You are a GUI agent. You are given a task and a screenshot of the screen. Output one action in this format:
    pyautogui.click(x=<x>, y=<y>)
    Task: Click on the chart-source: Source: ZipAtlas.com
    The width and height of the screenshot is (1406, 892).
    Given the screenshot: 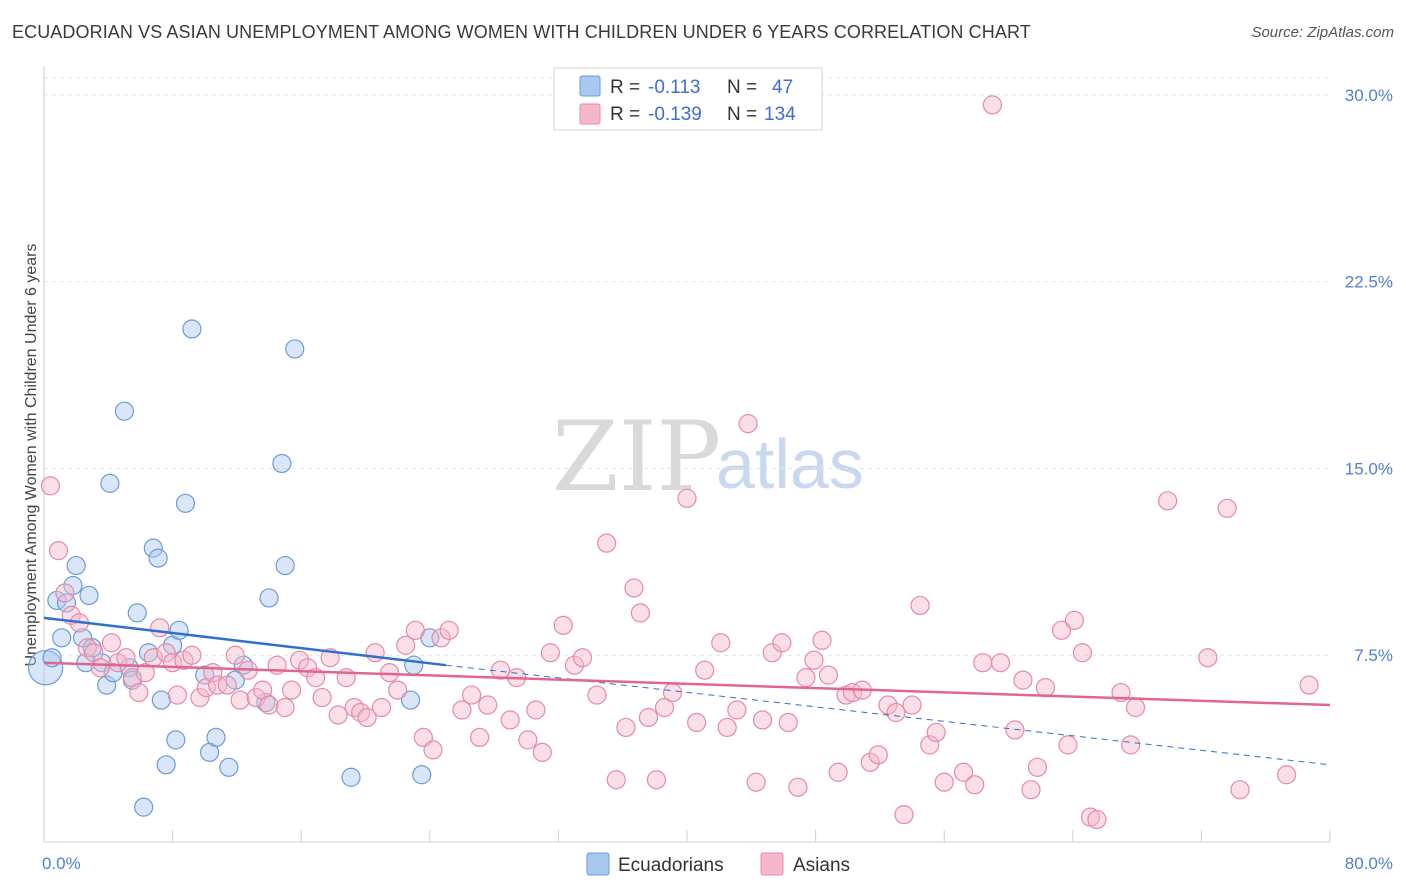 What is the action you would take?
    pyautogui.click(x=1322, y=32)
    